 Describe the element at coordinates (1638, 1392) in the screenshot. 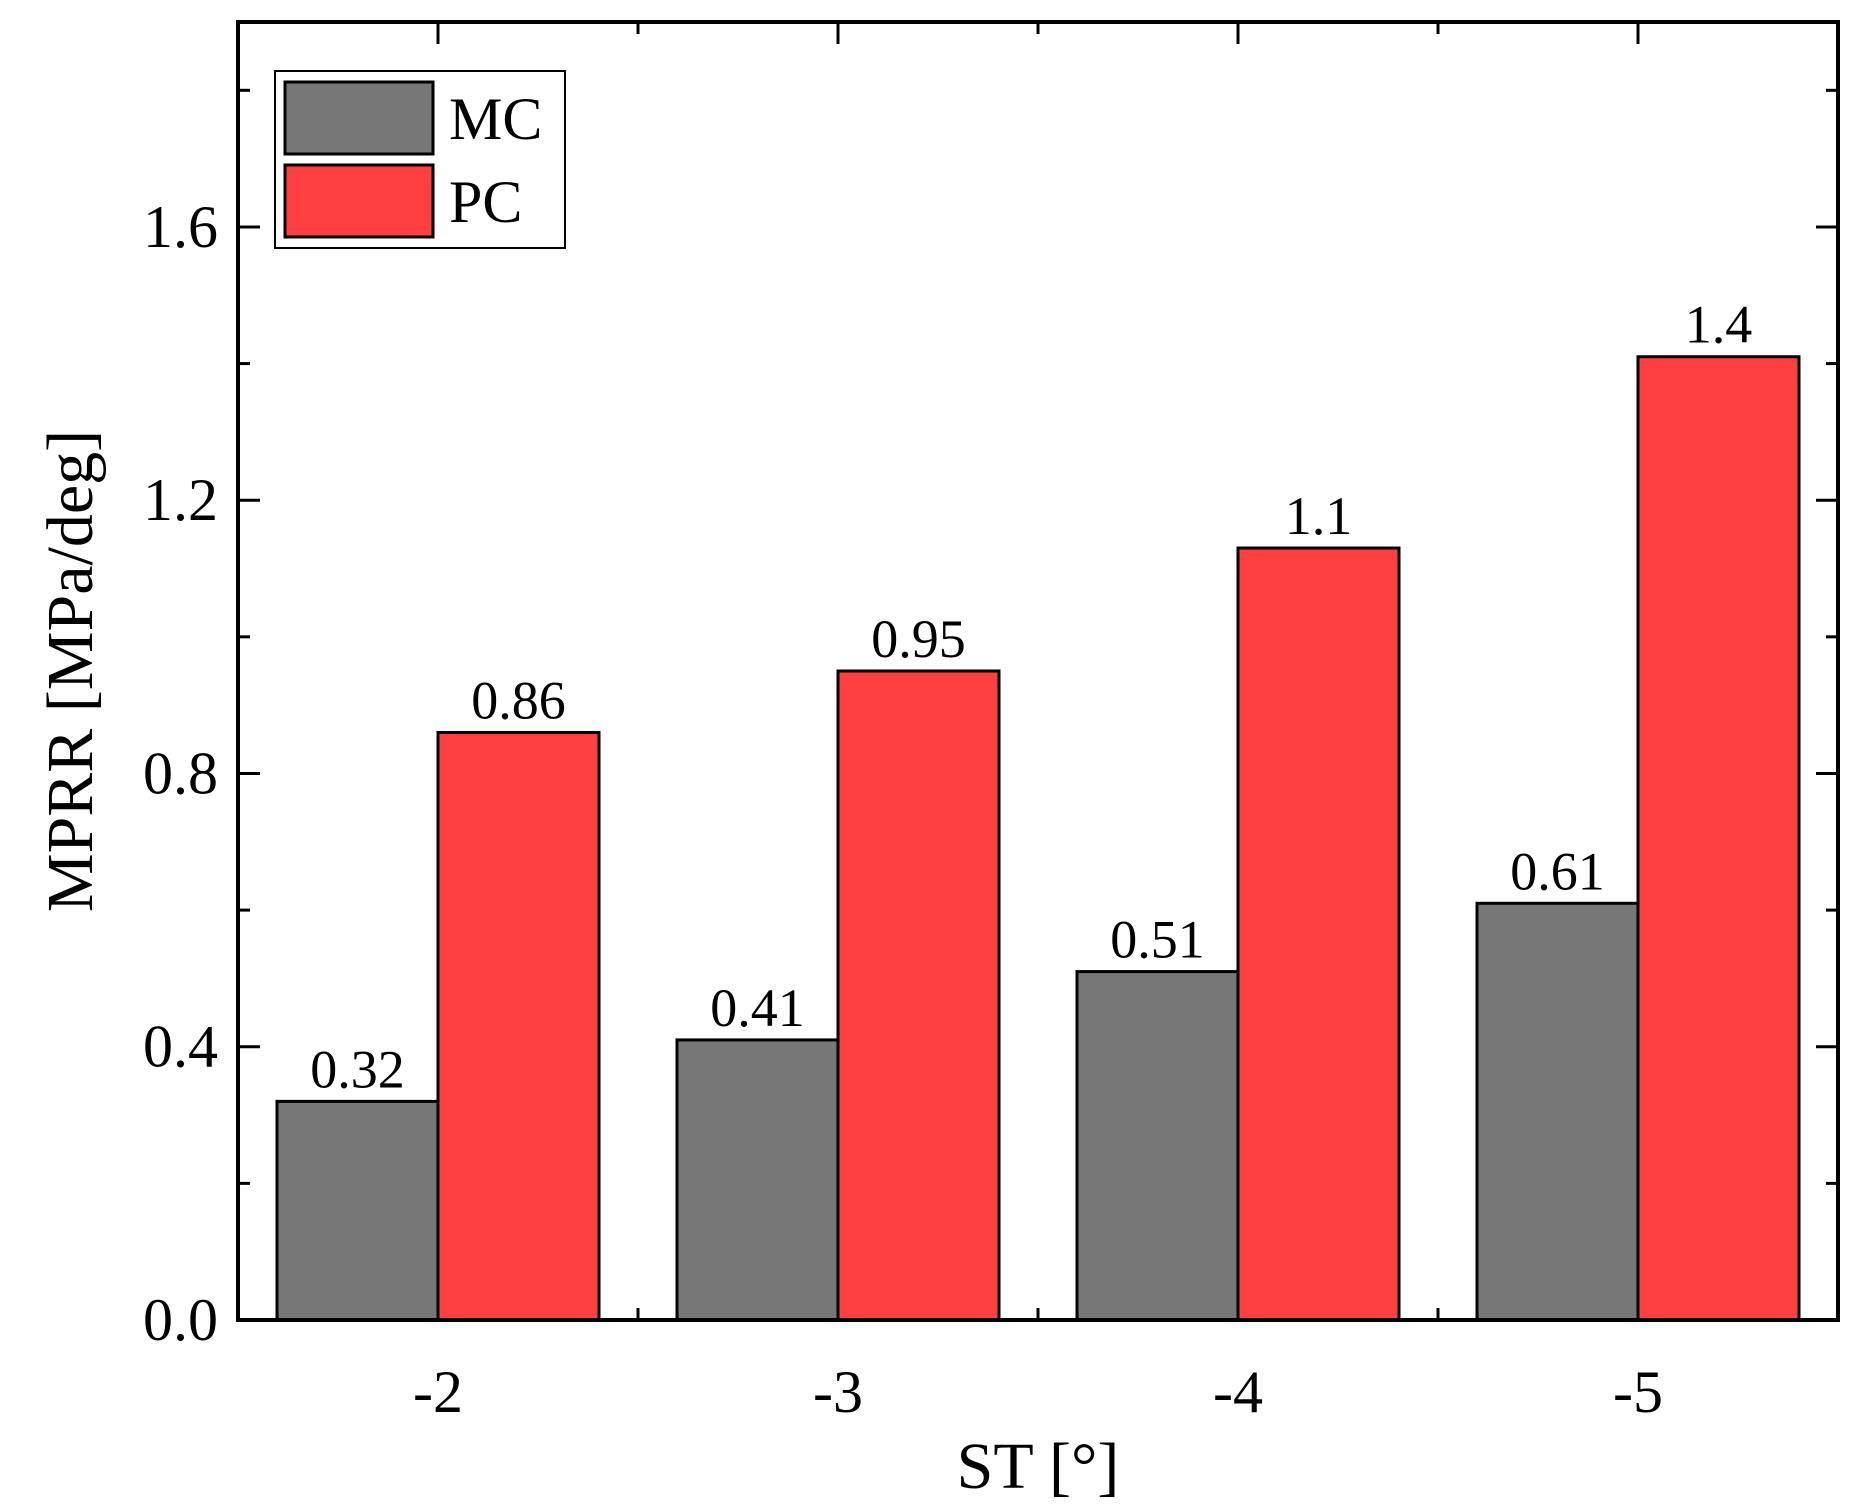

I see `x-tick-label-4: -5` at that location.